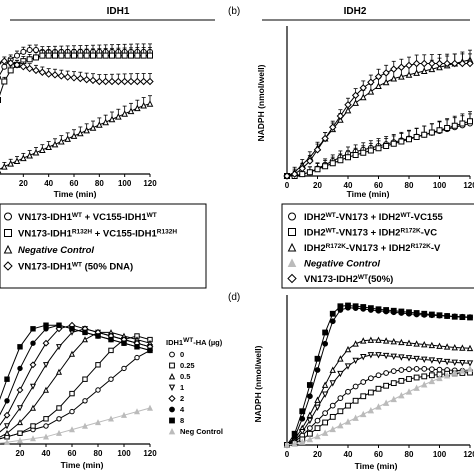 The image size is (474, 474). Describe the element at coordinates (378, 108) in the screenshot. I see `panel-b-plot: 0 20 40 60 80 100 120` at that location.